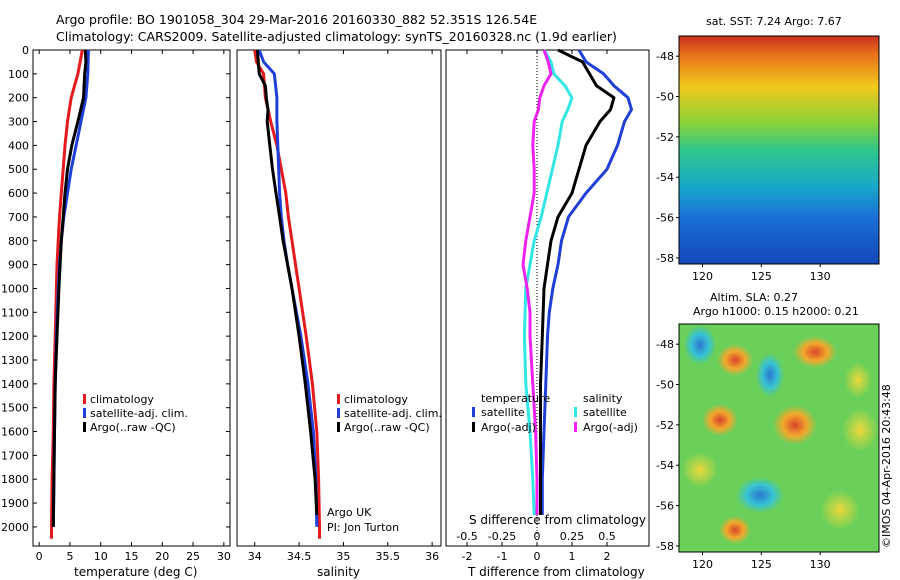  What do you see at coordinates (575, 427) in the screenshot?
I see `legend-swatch-s-argo` at bounding box center [575, 427].